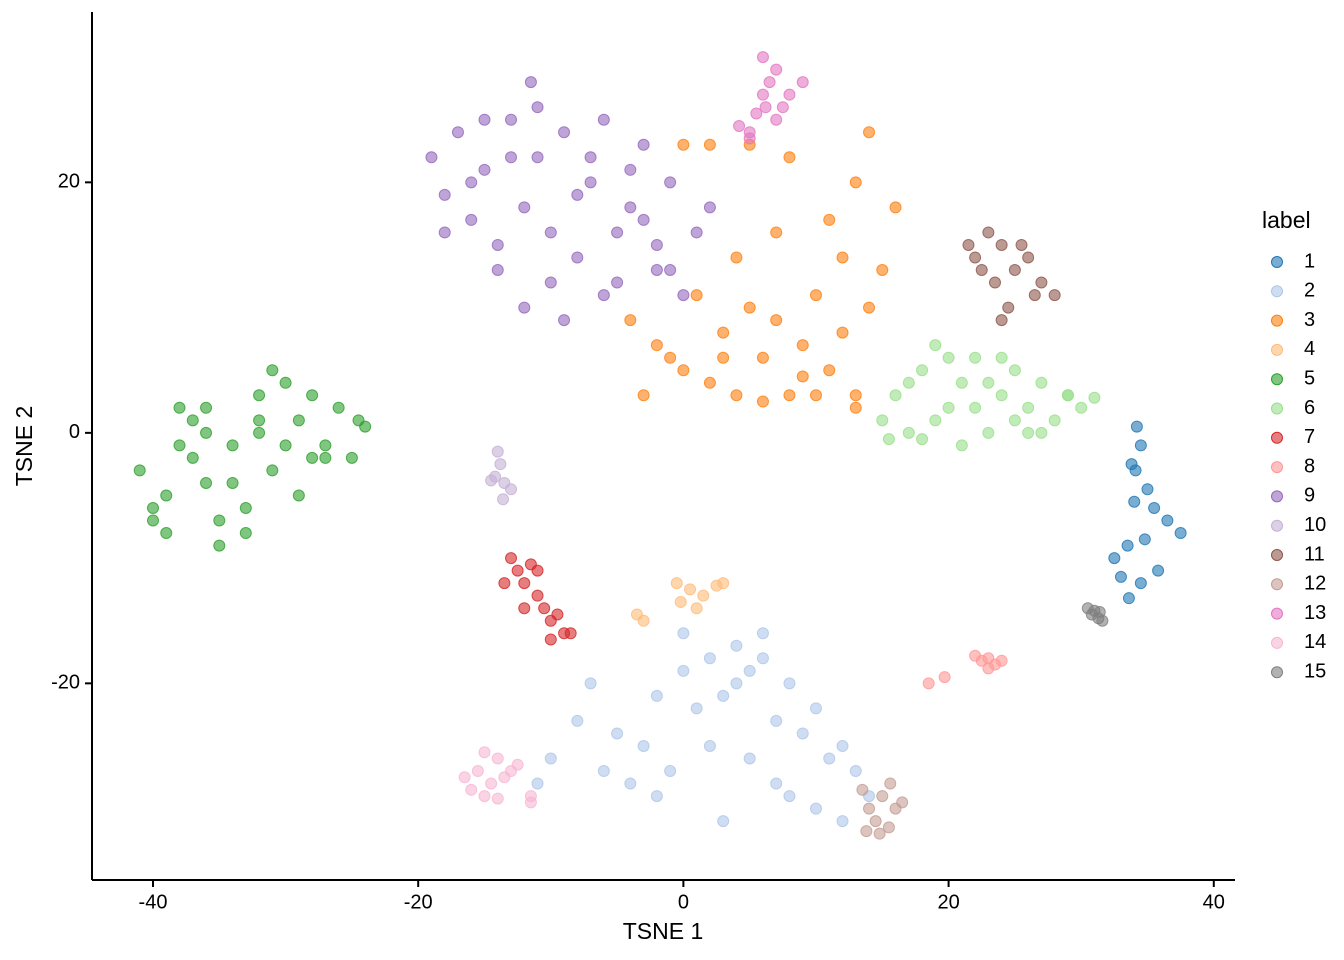  I want to click on legend-label: 15, so click(1315, 671).